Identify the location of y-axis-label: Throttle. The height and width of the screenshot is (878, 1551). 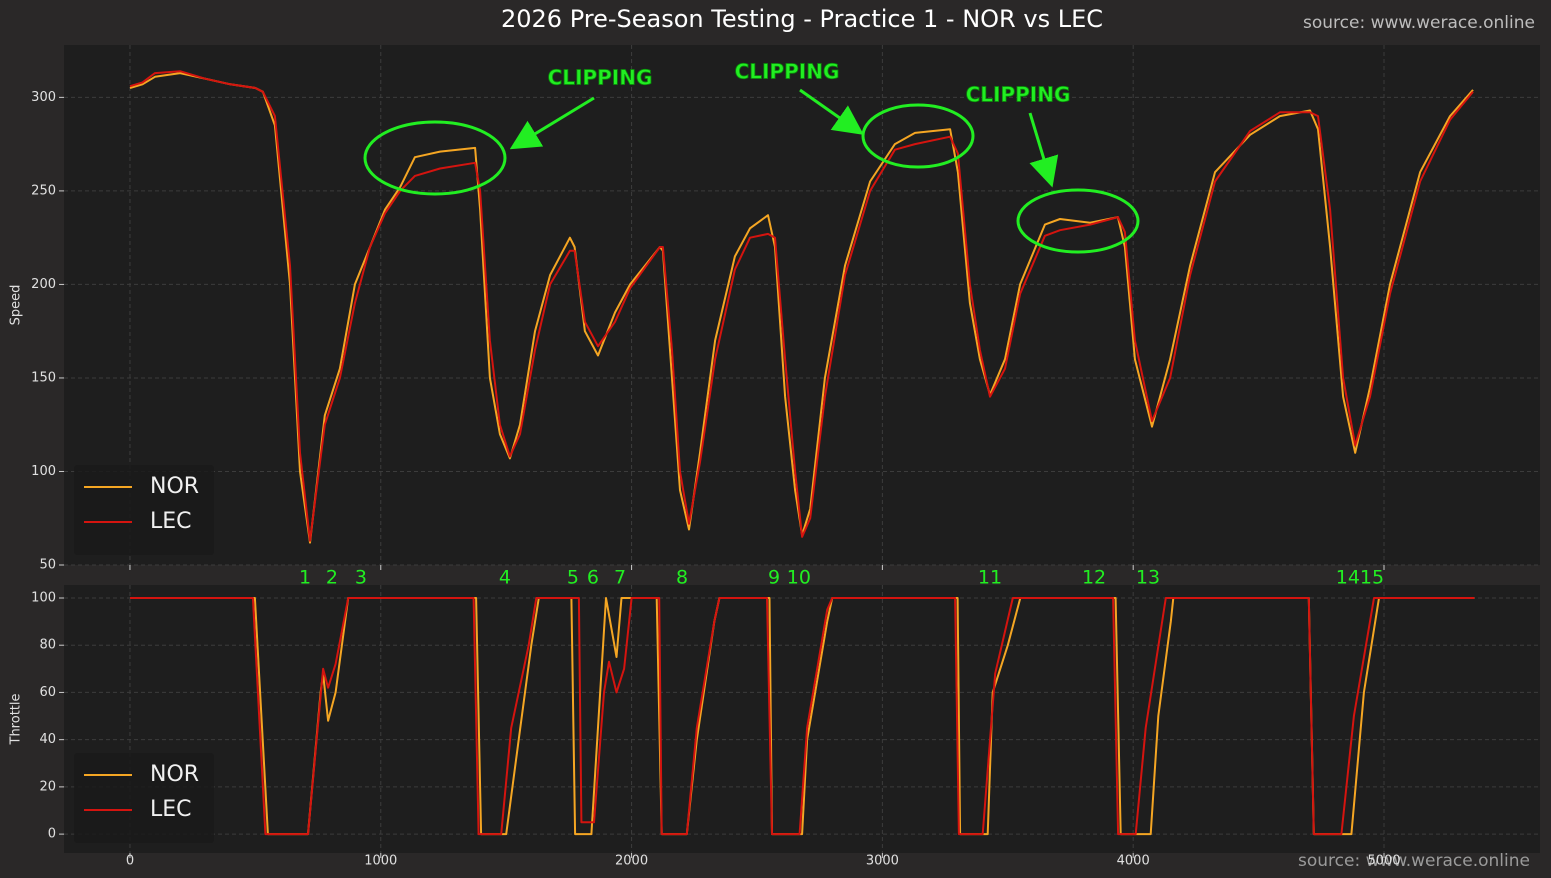
(16, 720).